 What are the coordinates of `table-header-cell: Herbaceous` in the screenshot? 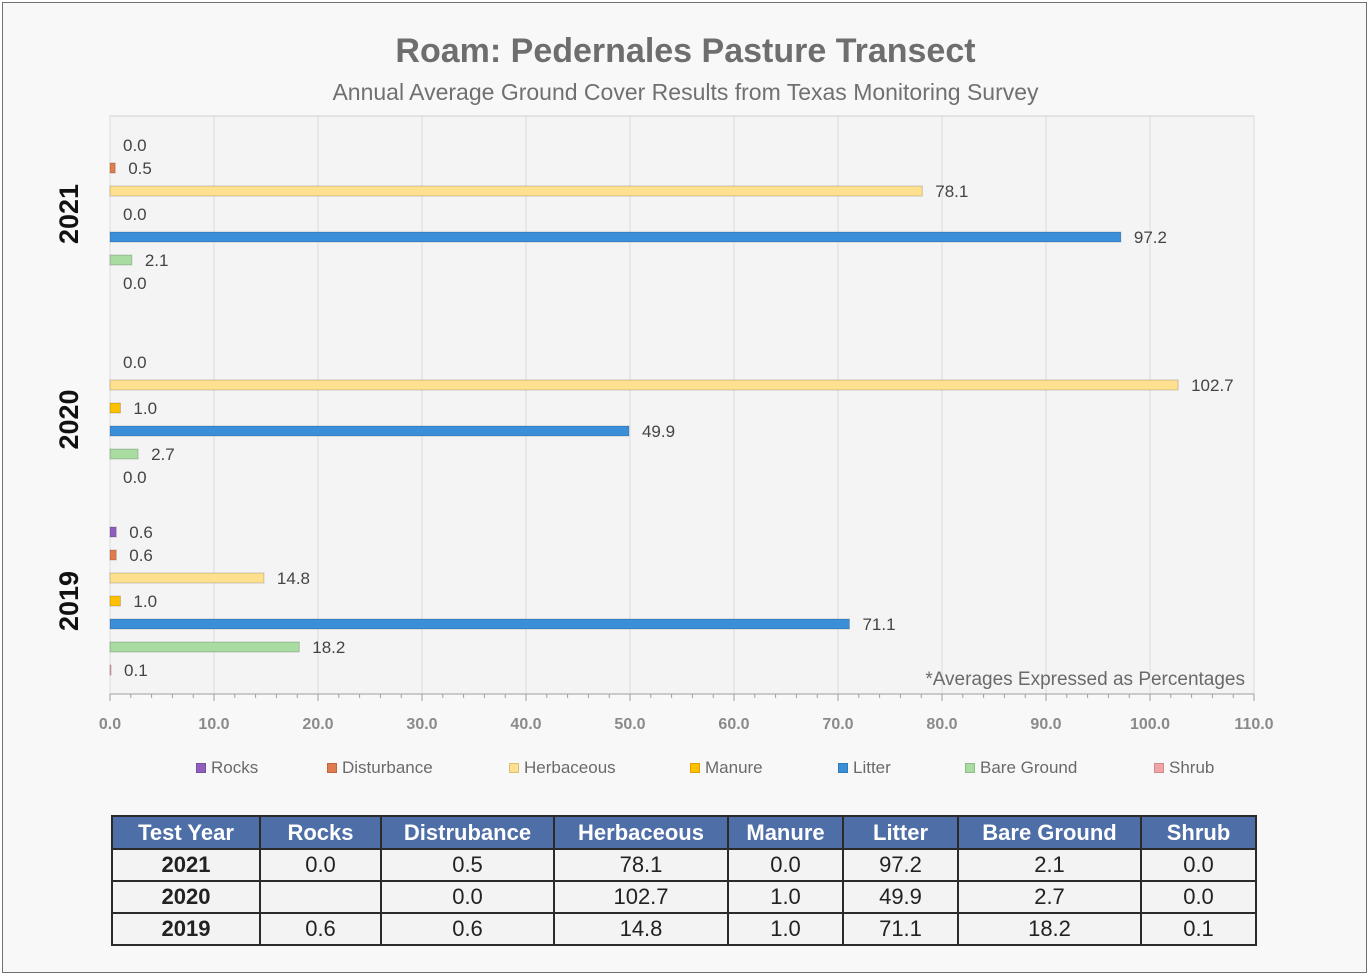 It's located at (641, 832).